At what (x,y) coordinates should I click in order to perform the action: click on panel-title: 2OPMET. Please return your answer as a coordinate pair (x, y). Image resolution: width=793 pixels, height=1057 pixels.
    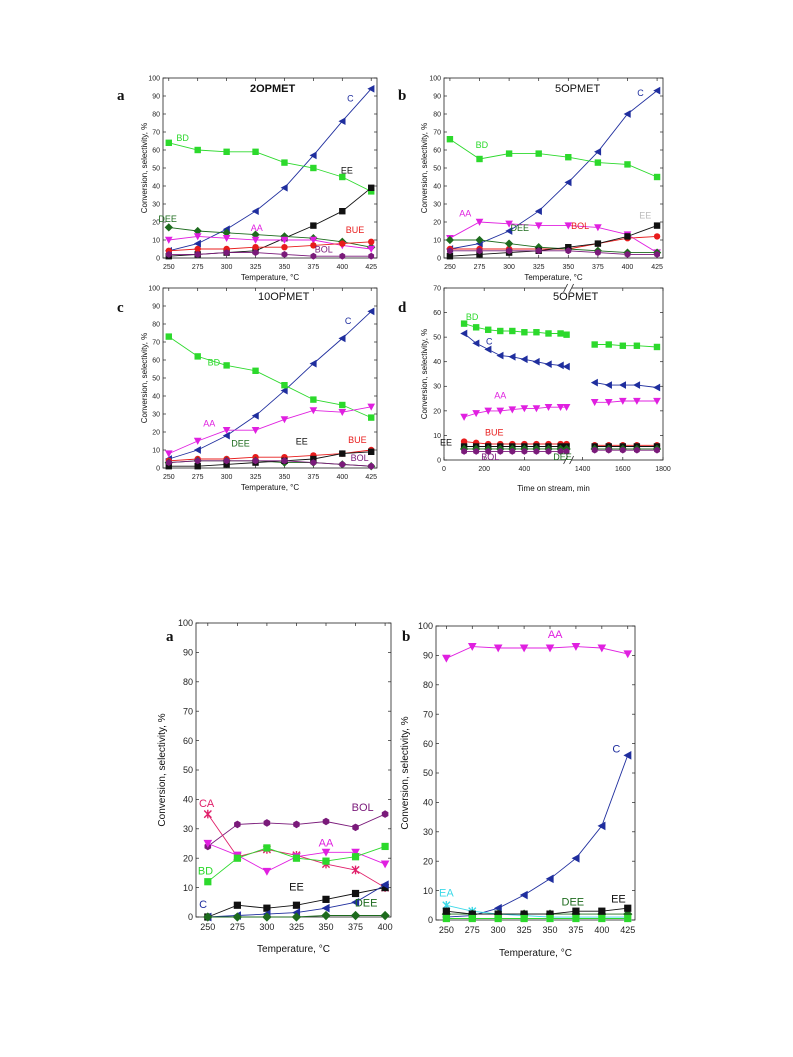
    Looking at the image, I should click on (273, 89).